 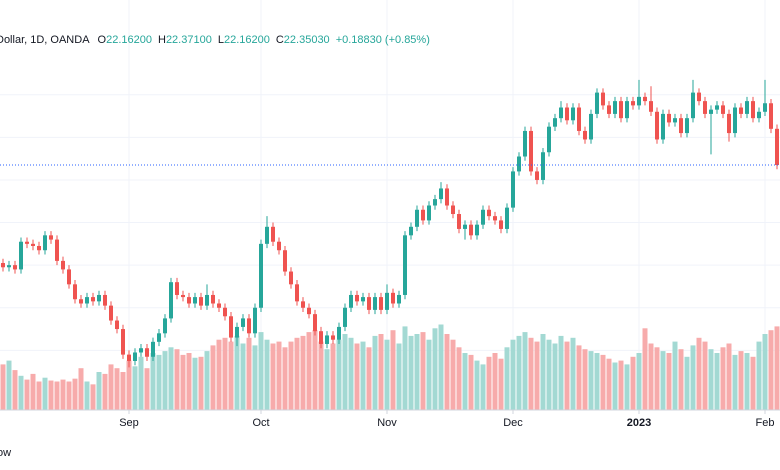 What do you see at coordinates (102, 40) in the screenshot?
I see `ohlc-label: O` at bounding box center [102, 40].